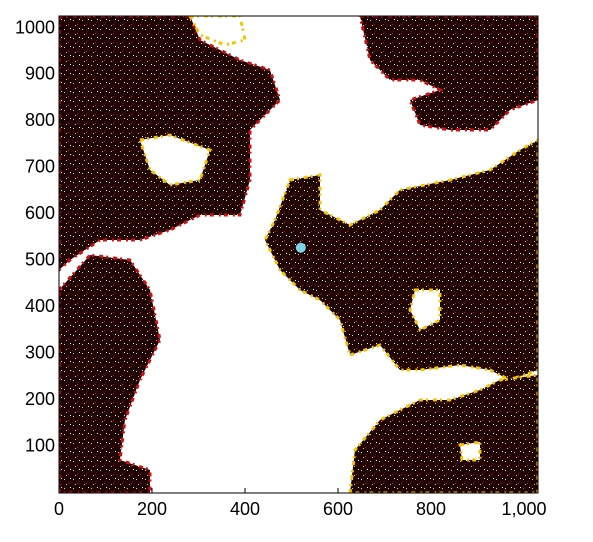 This screenshot has width=593, height=542. Describe the element at coordinates (431, 509) in the screenshot. I see `x-tick-label: 800` at that location.